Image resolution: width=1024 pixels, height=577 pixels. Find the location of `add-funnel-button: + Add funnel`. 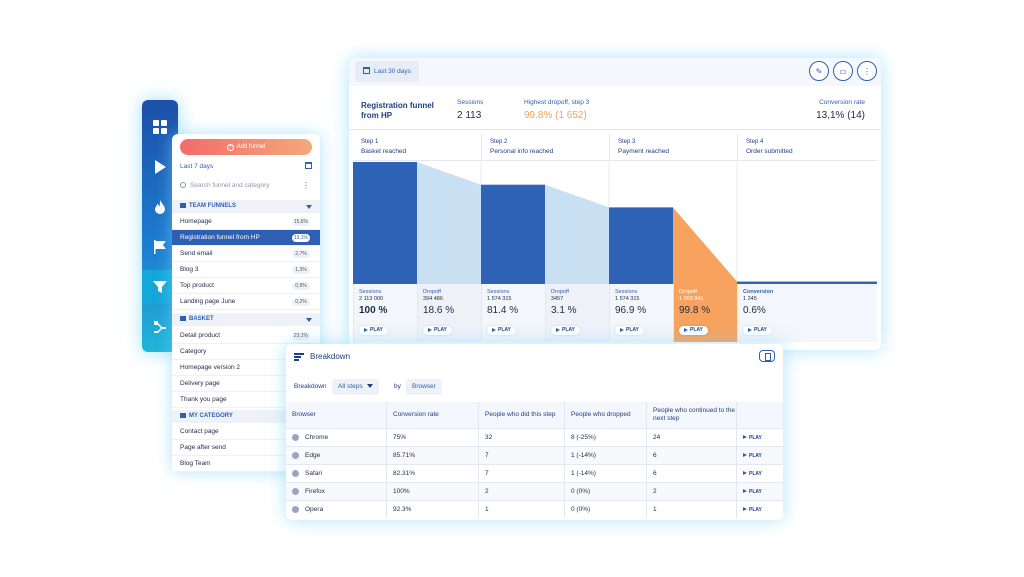

add-funnel-button: + Add funnel is located at coordinates (246, 147).